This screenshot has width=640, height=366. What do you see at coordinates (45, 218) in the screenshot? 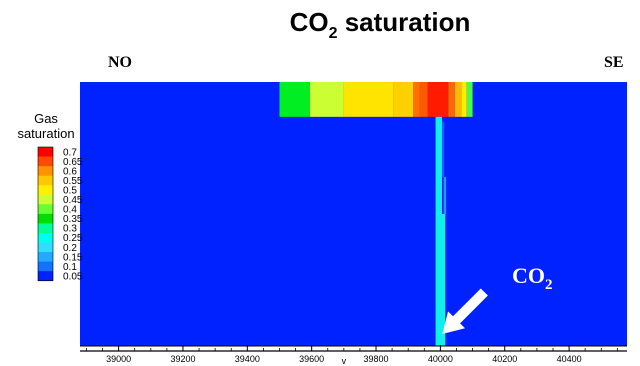
I see `legend-swatch-0.35` at bounding box center [45, 218].